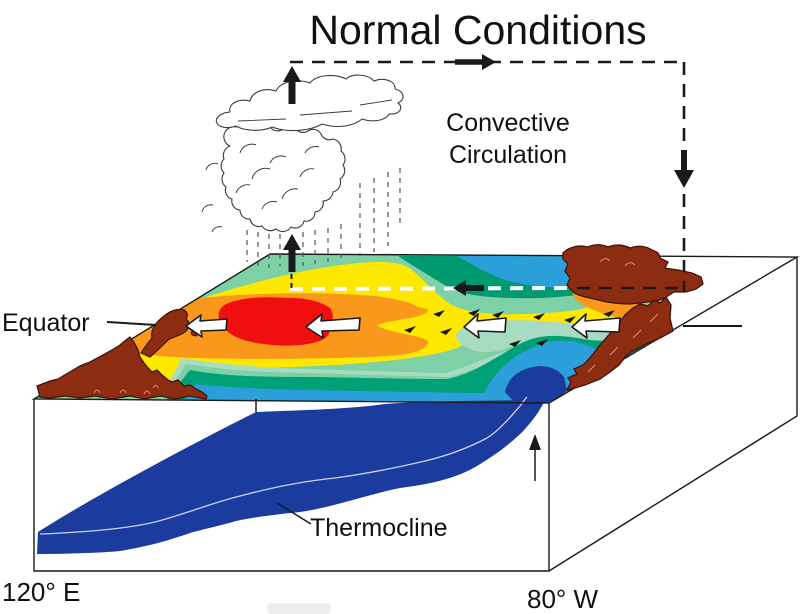 This screenshot has height=614, width=800. Describe the element at coordinates (41, 592) in the screenshot. I see `svg-text: 120° E` at that location.